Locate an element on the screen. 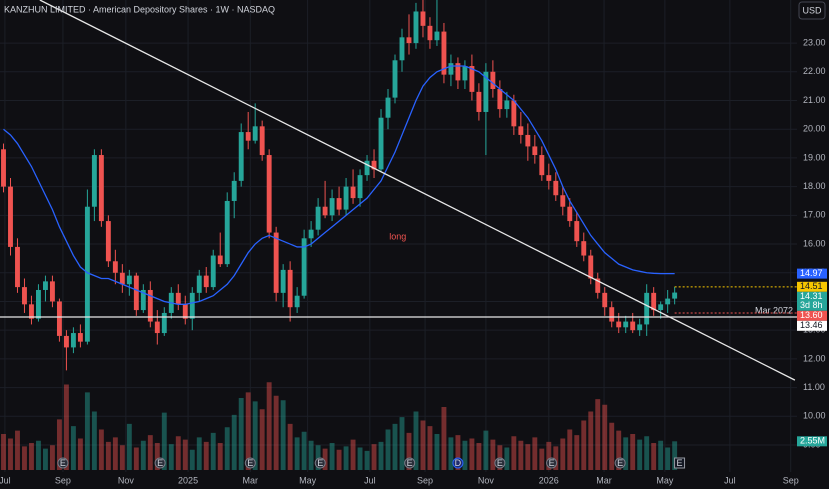 The height and width of the screenshot is (489, 829). y-tick-label: 12.00 is located at coordinates (814, 358).